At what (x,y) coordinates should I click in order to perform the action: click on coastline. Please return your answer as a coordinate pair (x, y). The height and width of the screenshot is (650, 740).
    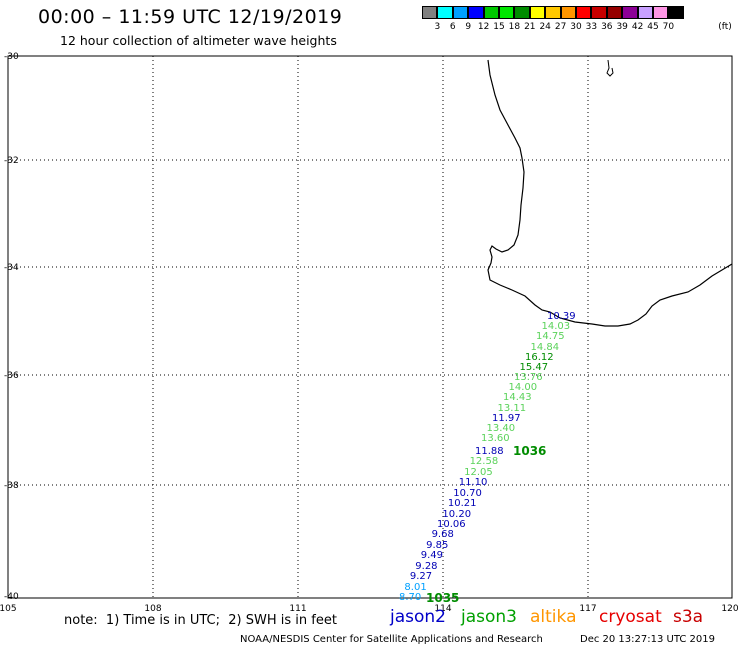
    Looking at the image, I should click on (610, 193).